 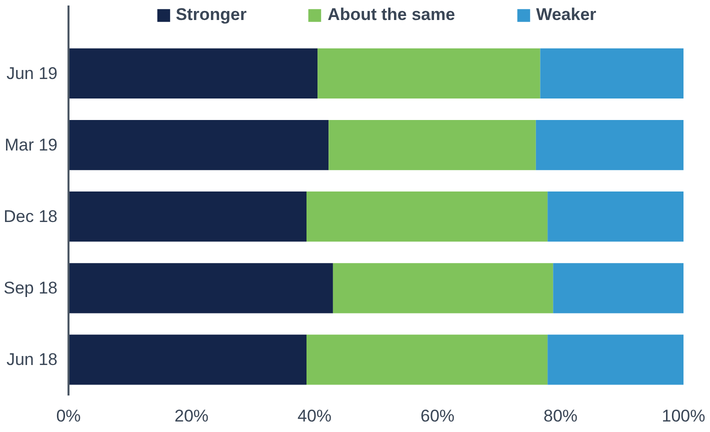 What do you see at coordinates (437, 416) in the screenshot?
I see `x-tick-label: 60%` at bounding box center [437, 416].